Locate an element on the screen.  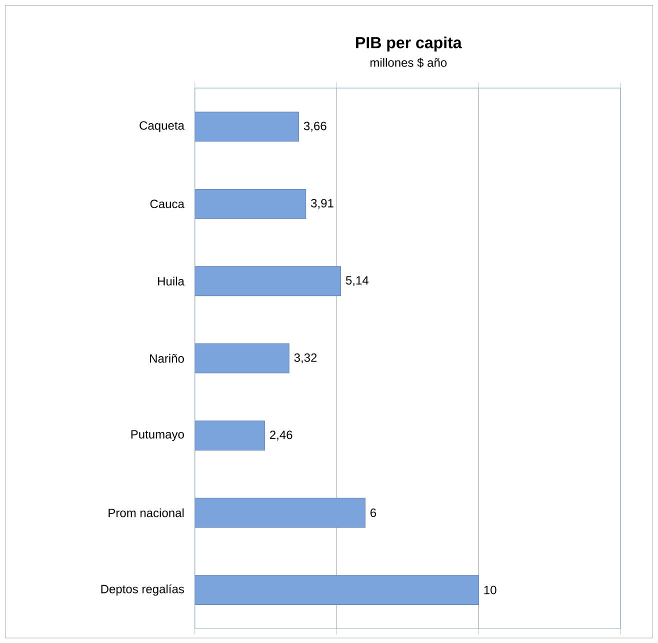
y-tick-label: Deptos regalías is located at coordinates (142, 590).